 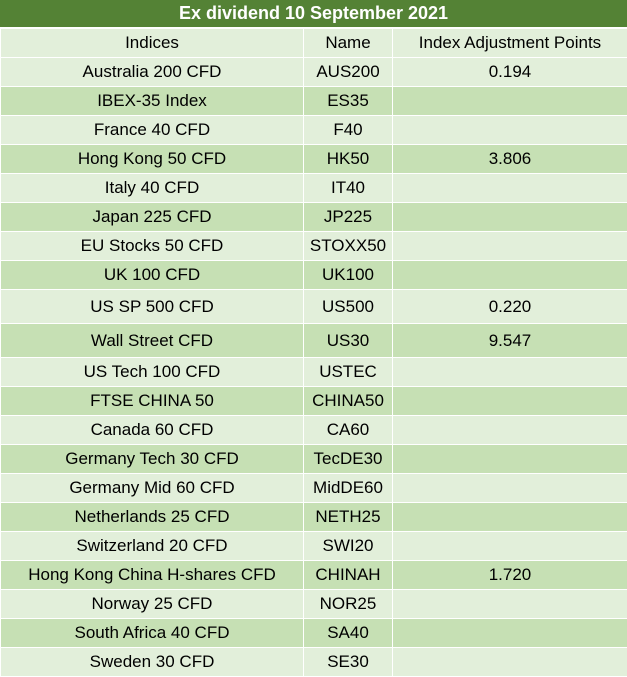 What do you see at coordinates (152, 430) in the screenshot?
I see `index-cell: Canada 60 CFD` at bounding box center [152, 430].